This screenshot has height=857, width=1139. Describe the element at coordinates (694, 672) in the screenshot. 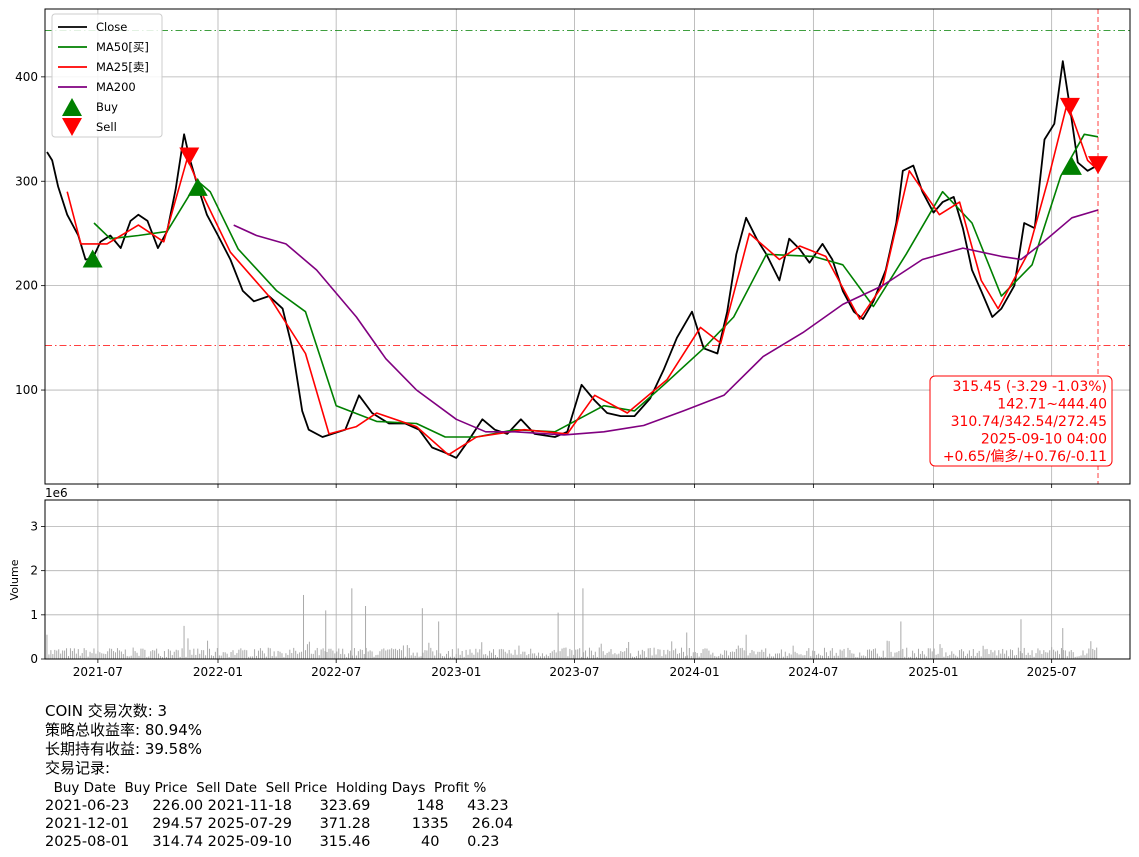

I see `x-tick-label: 2024-01` at that location.